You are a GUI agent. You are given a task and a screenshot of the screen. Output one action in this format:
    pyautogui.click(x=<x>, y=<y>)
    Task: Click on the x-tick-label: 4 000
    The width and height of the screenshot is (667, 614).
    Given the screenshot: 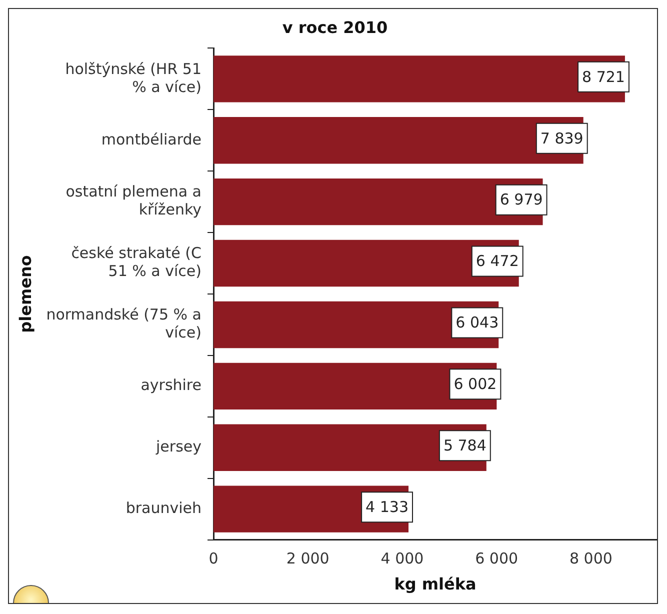 What is the action you would take?
    pyautogui.click(x=402, y=559)
    